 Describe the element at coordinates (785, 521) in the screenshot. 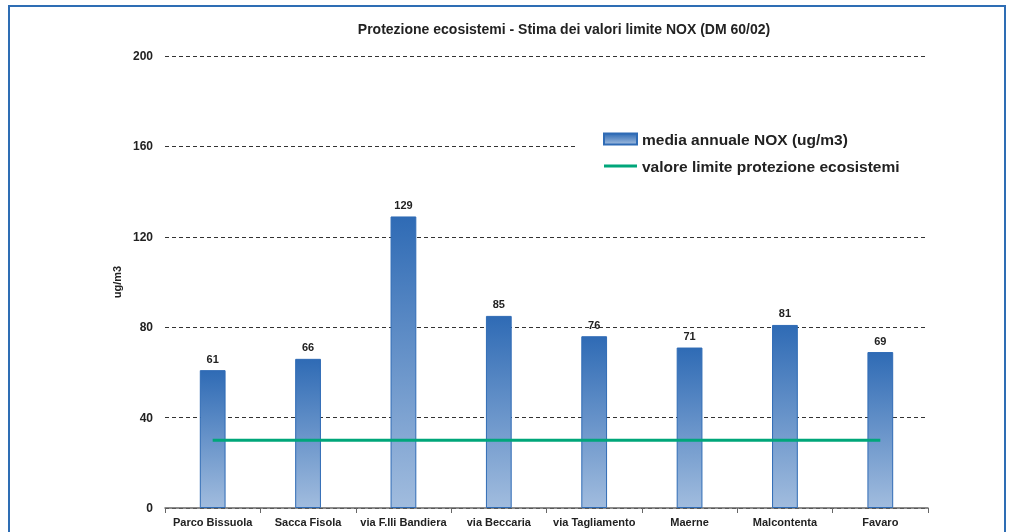

I see `x-tick-label: Malcontenta` at that location.